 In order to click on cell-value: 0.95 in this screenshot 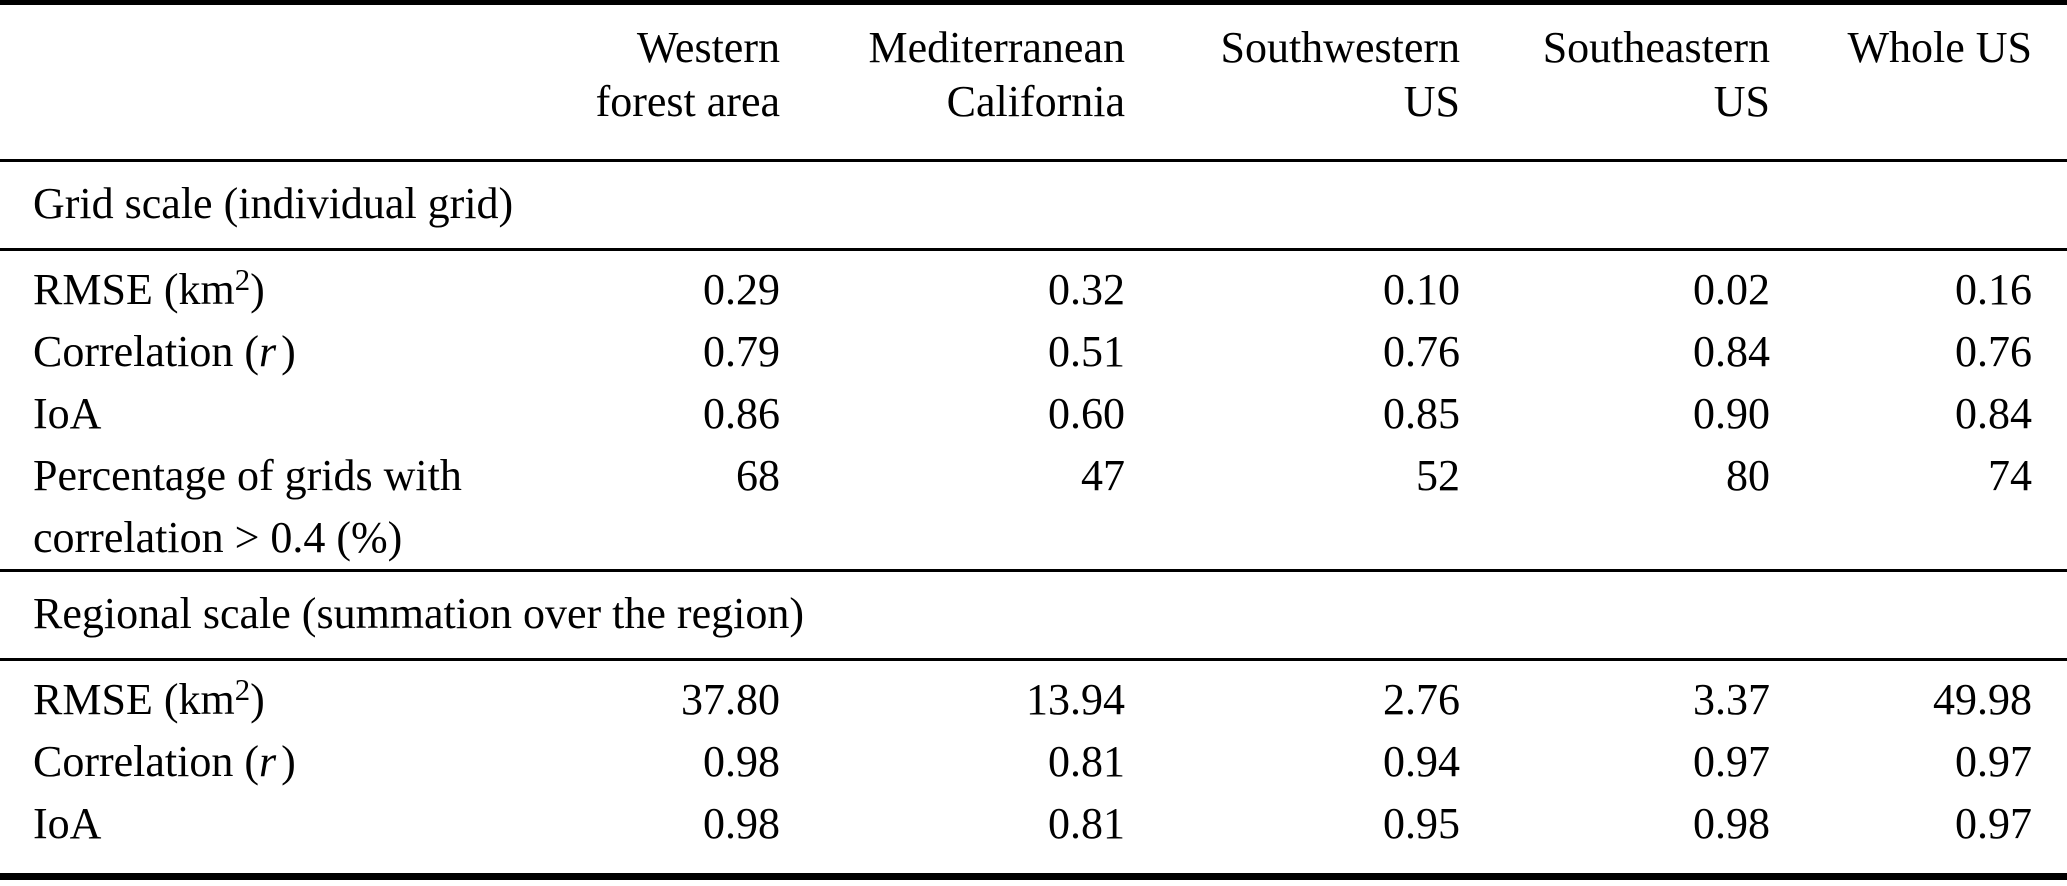, I will do `click(1421, 823)`.